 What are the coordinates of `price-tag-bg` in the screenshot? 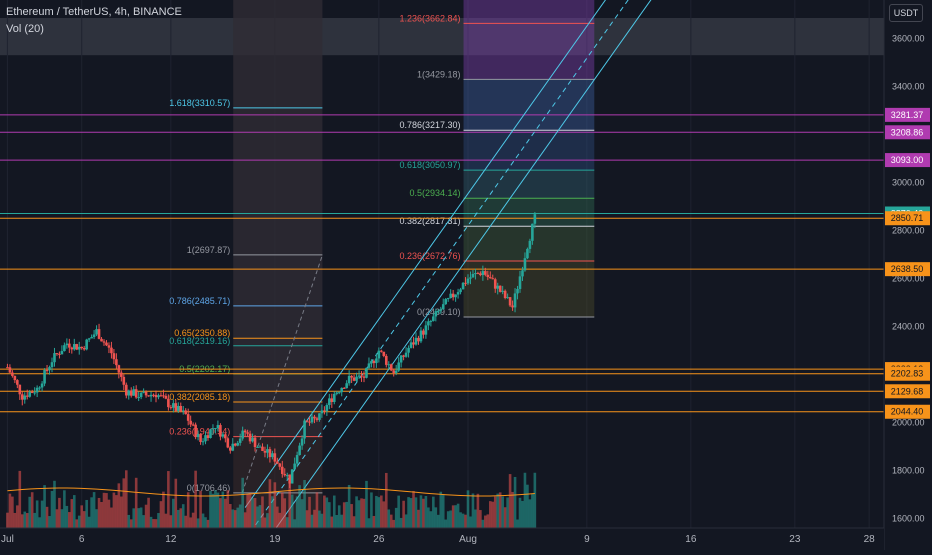 It's located at (907, 373).